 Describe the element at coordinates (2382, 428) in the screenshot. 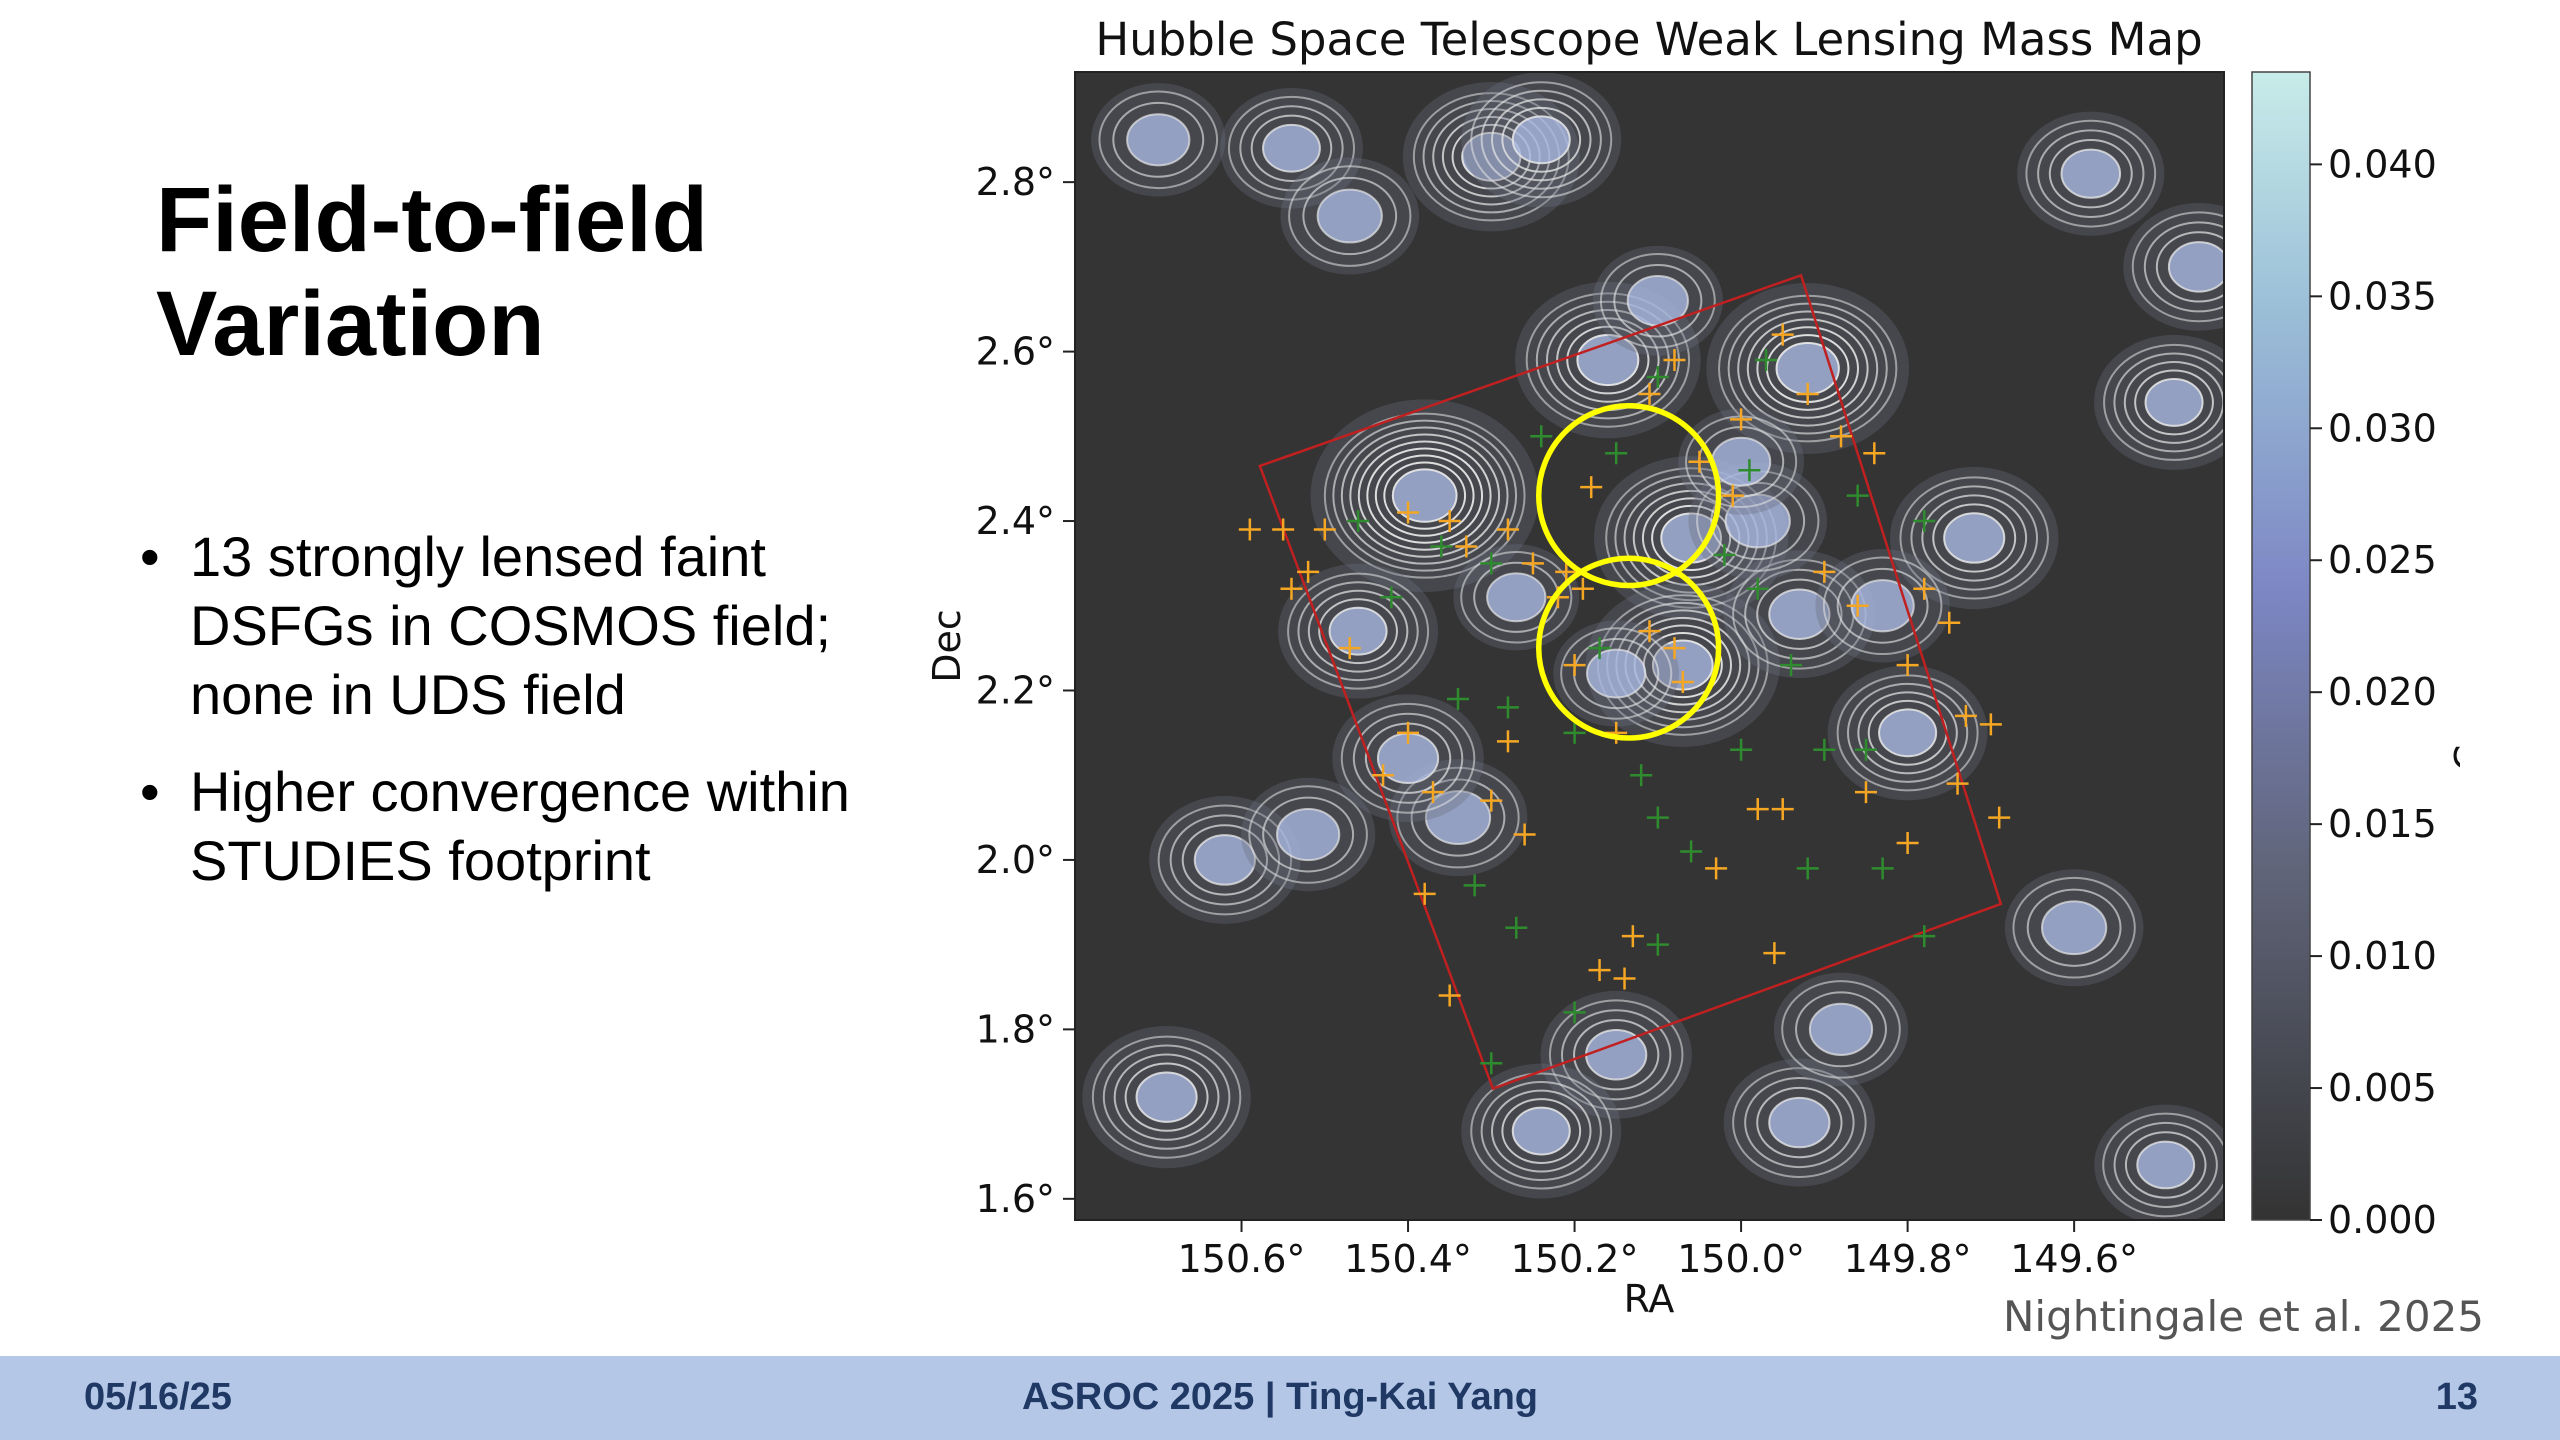

I see `colorbar-tick-label: 0.030` at that location.